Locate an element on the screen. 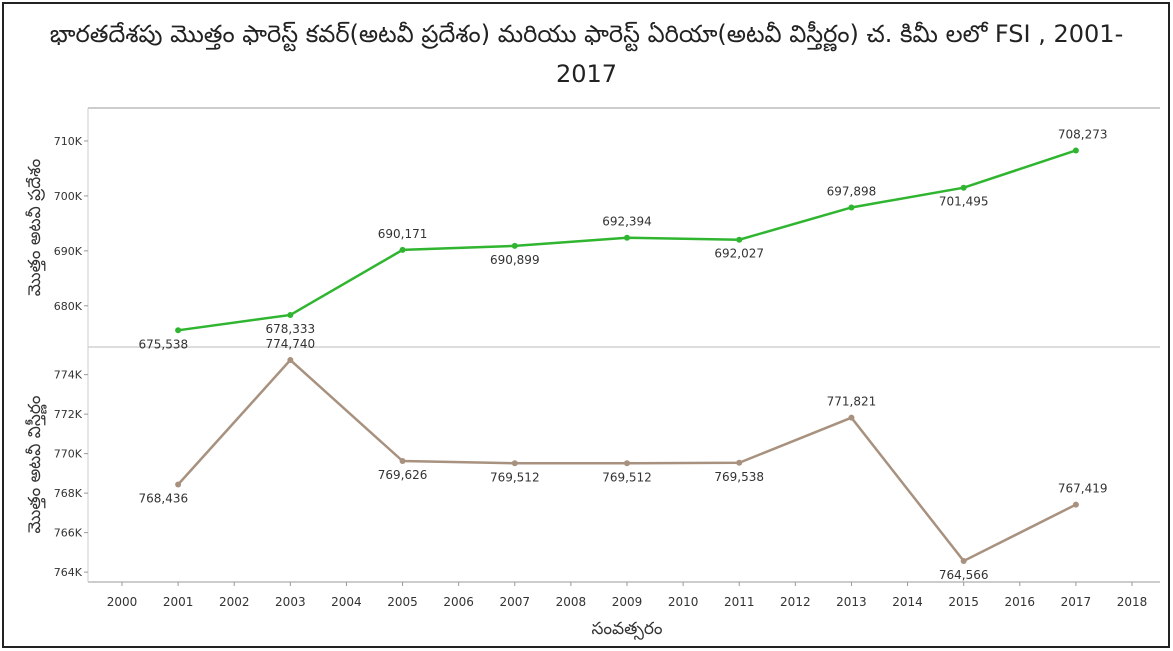 This screenshot has width=1173, height=651. x-tick-label: 2004 is located at coordinates (346, 602).